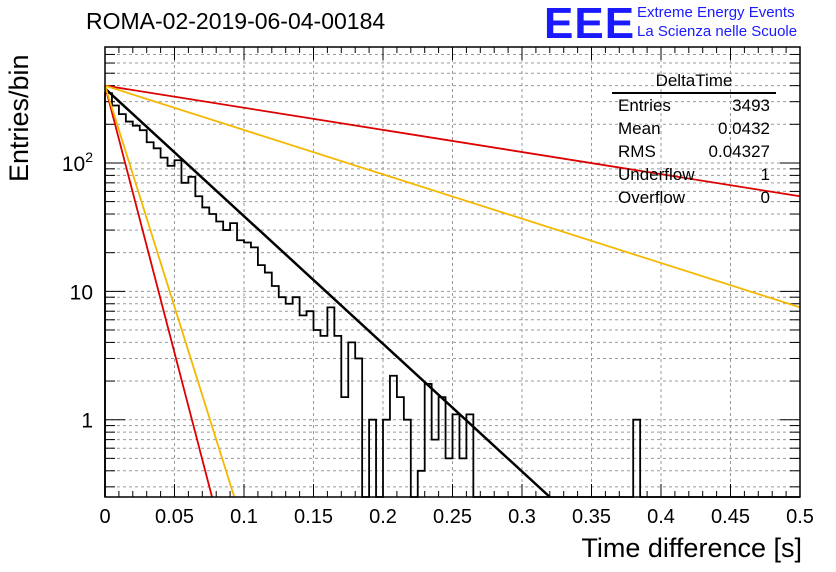 The width and height of the screenshot is (836, 572). Describe the element at coordinates (717, 31) in the screenshot. I see `logo-line-2: La Scienza nelle Scuole` at that location.